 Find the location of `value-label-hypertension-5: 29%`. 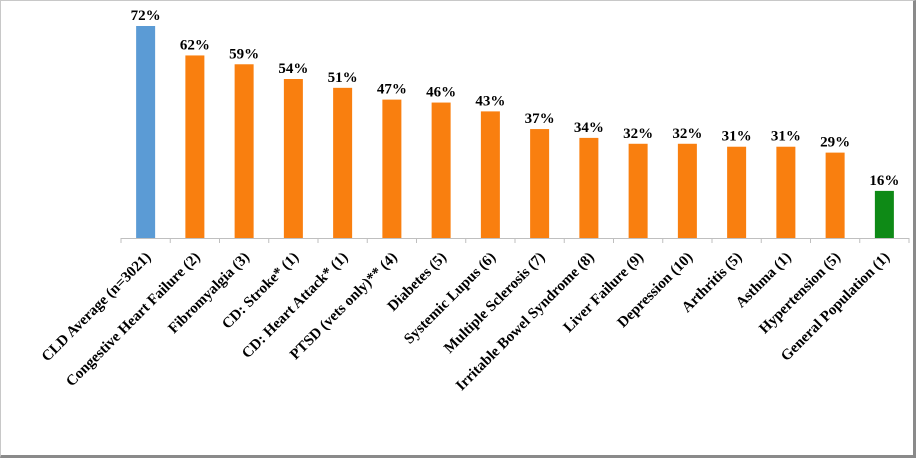

value-label-hypertension-5: 29% is located at coordinates (835, 143).